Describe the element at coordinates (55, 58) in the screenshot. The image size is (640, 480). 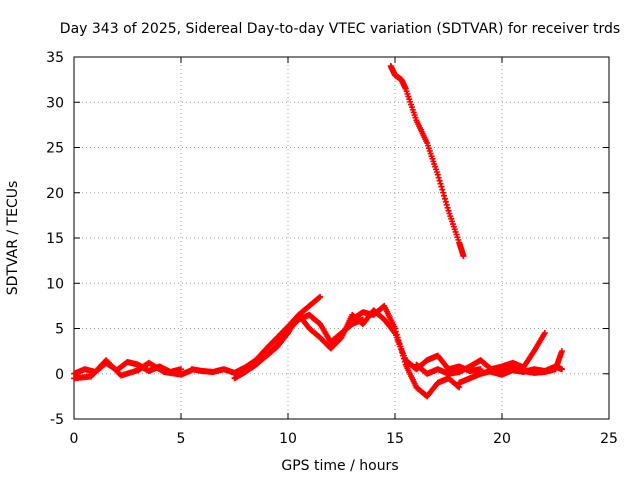
I see `y-tick-label: 35` at that location.